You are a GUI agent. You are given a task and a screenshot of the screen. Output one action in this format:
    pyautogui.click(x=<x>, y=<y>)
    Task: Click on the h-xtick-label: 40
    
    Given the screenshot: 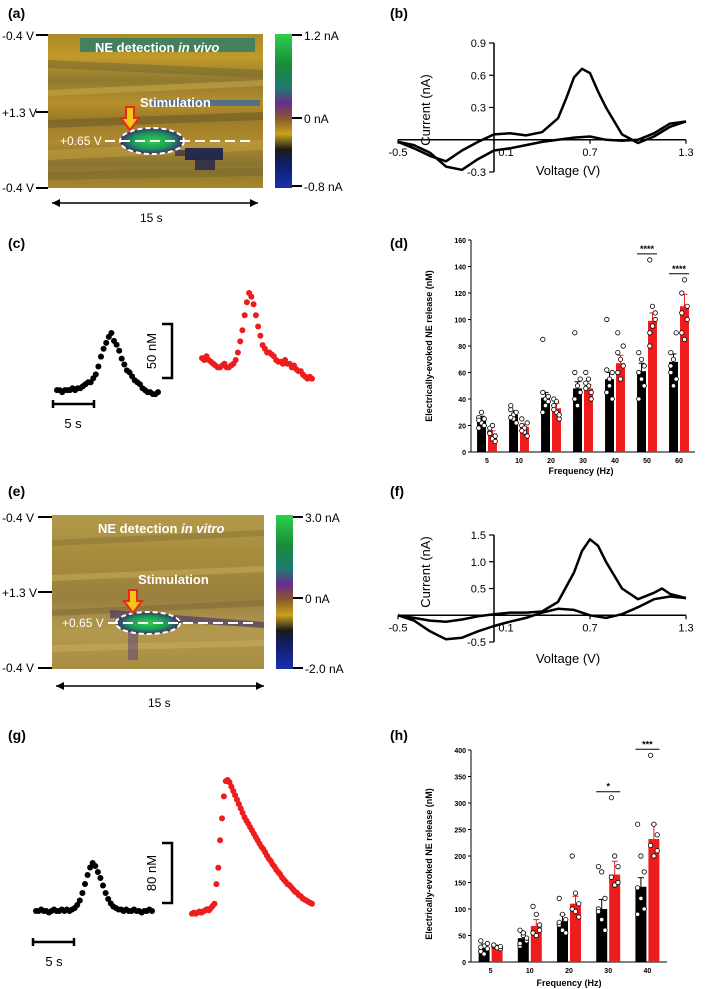 What is the action you would take?
    pyautogui.click(x=648, y=971)
    